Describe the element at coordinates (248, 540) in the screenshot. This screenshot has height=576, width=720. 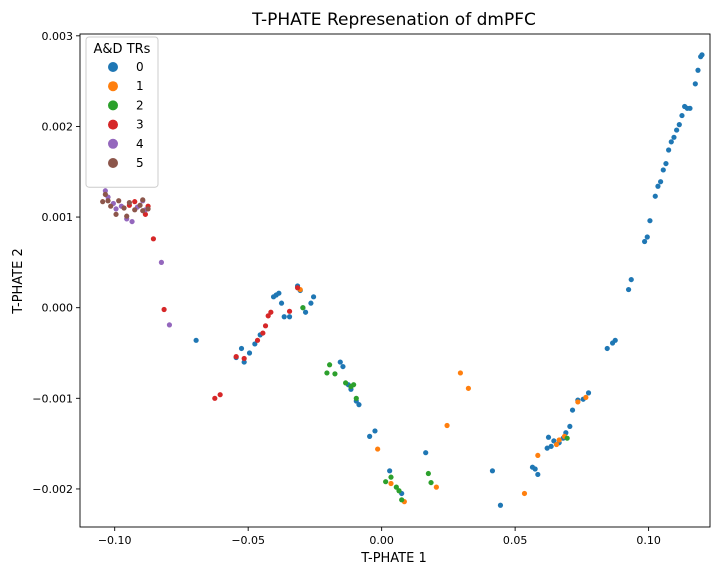
I see `x-tick-label: −0.05` at that location.